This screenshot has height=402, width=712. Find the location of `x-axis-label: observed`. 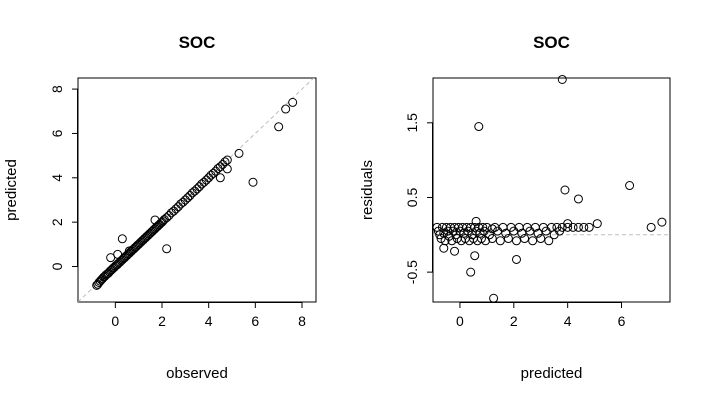

x-axis-label: observed is located at coordinates (197, 373).